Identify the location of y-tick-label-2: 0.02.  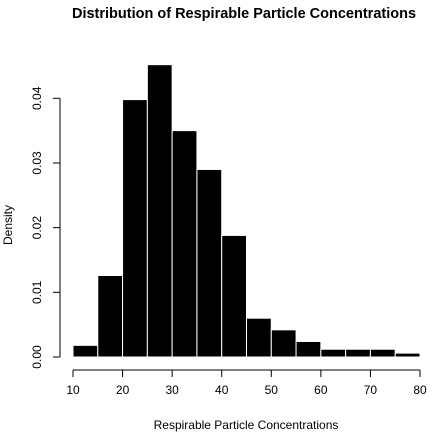
(37, 228).